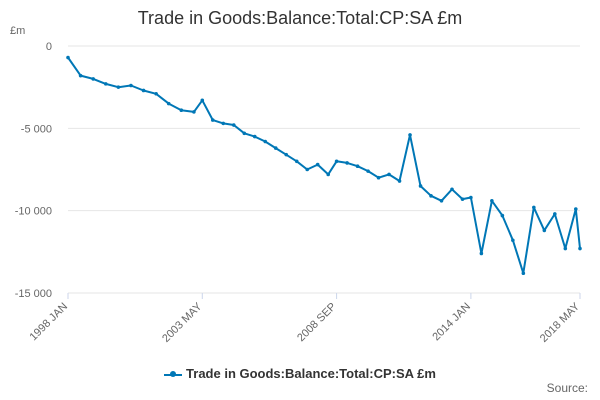 The height and width of the screenshot is (400, 600). I want to click on y-tick-label: -10 000, so click(33, 212).